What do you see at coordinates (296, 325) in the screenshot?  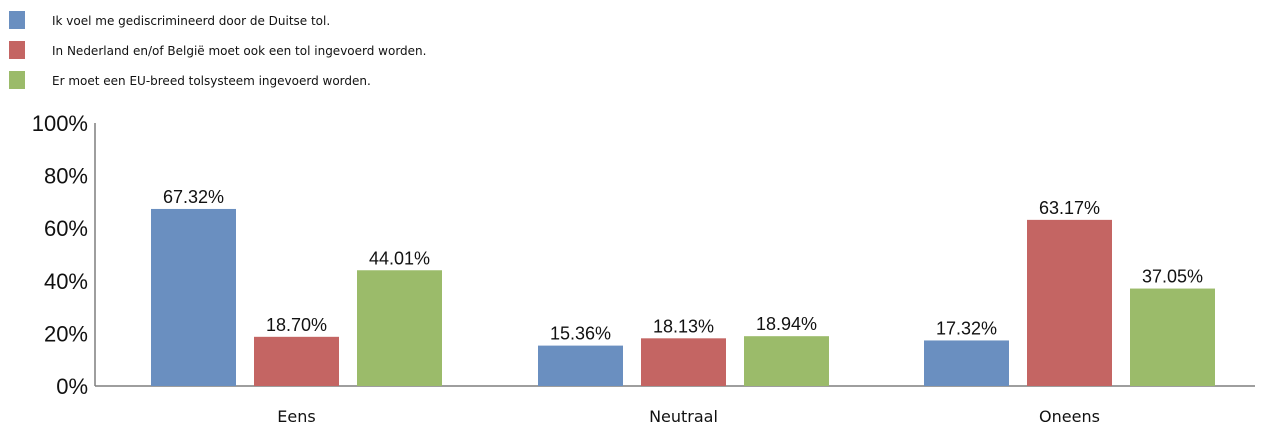 I see `data-label: 18.70%` at bounding box center [296, 325].